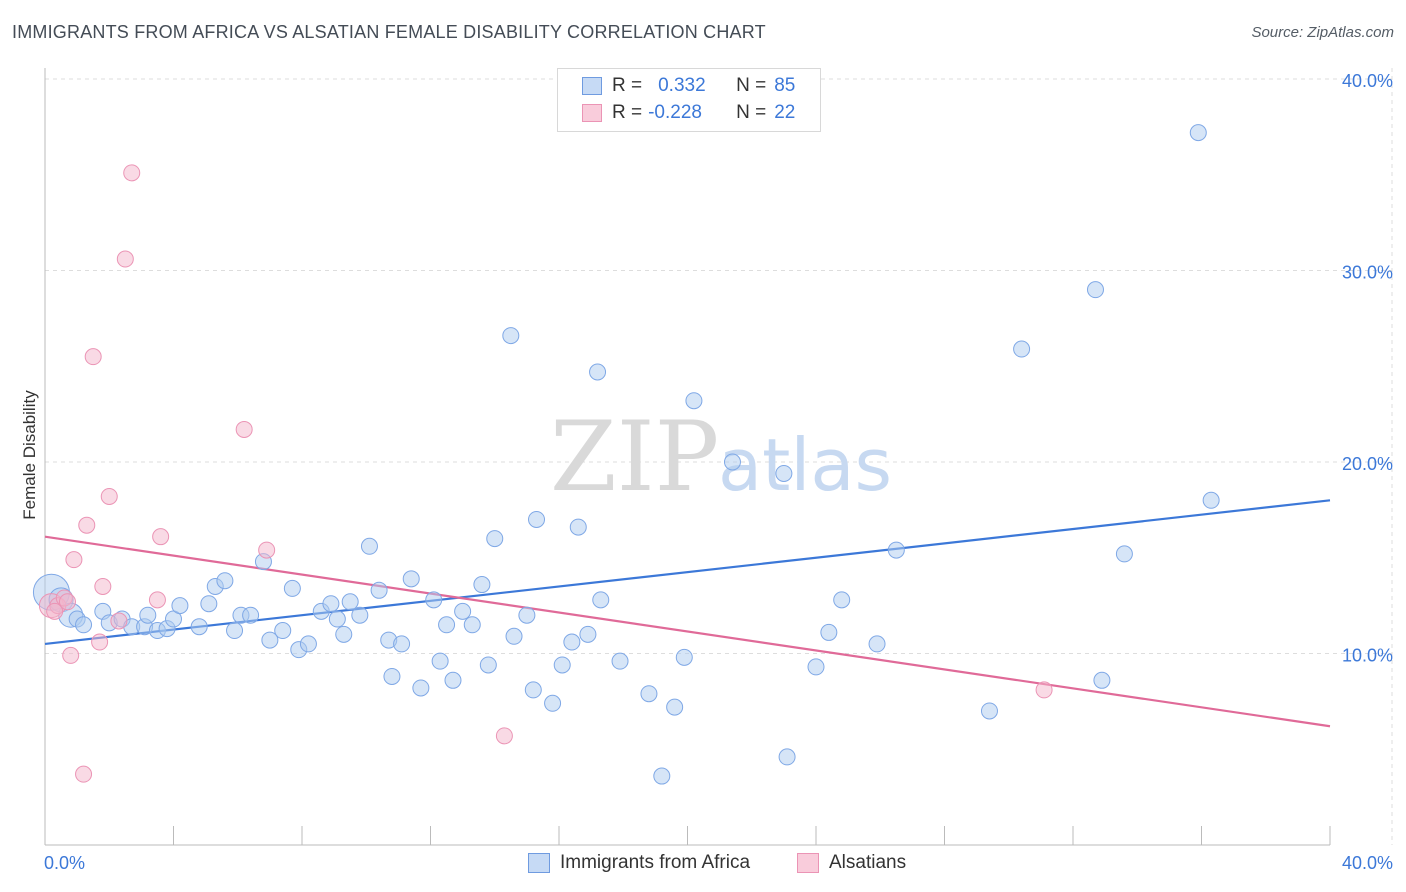  I want to click on legend-n-value: 85, so click(785, 85).